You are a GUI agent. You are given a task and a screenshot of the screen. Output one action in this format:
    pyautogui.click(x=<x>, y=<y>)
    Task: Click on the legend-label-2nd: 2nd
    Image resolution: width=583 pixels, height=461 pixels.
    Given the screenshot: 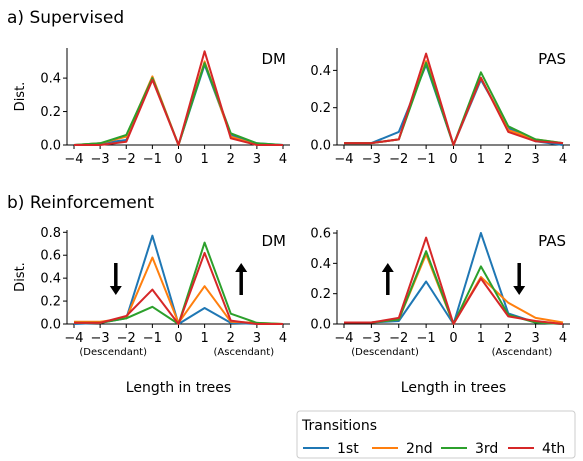 What is the action you would take?
    pyautogui.click(x=419, y=449)
    